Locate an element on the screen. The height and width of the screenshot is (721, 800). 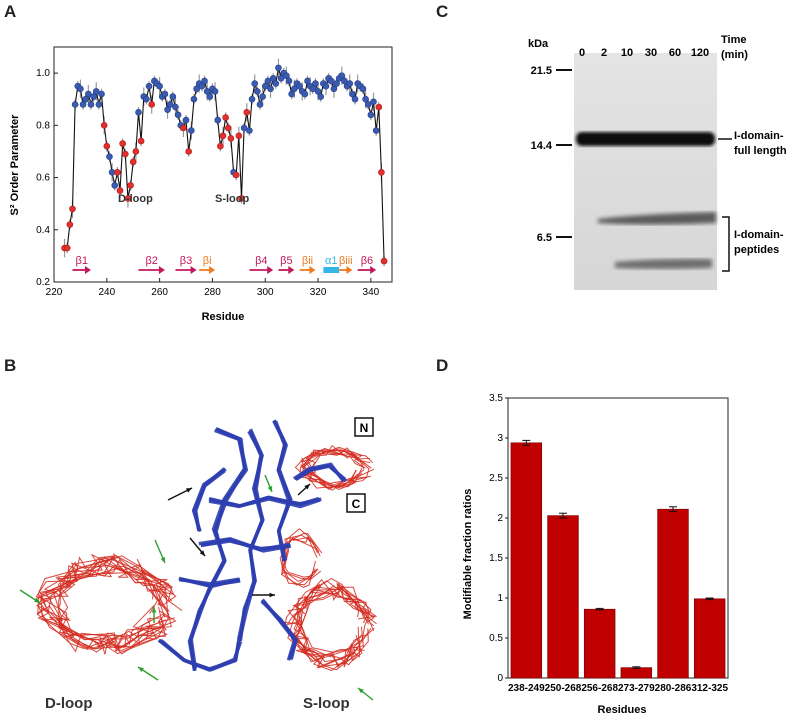
y-tick-label: 3.5 is located at coordinates (496, 398).